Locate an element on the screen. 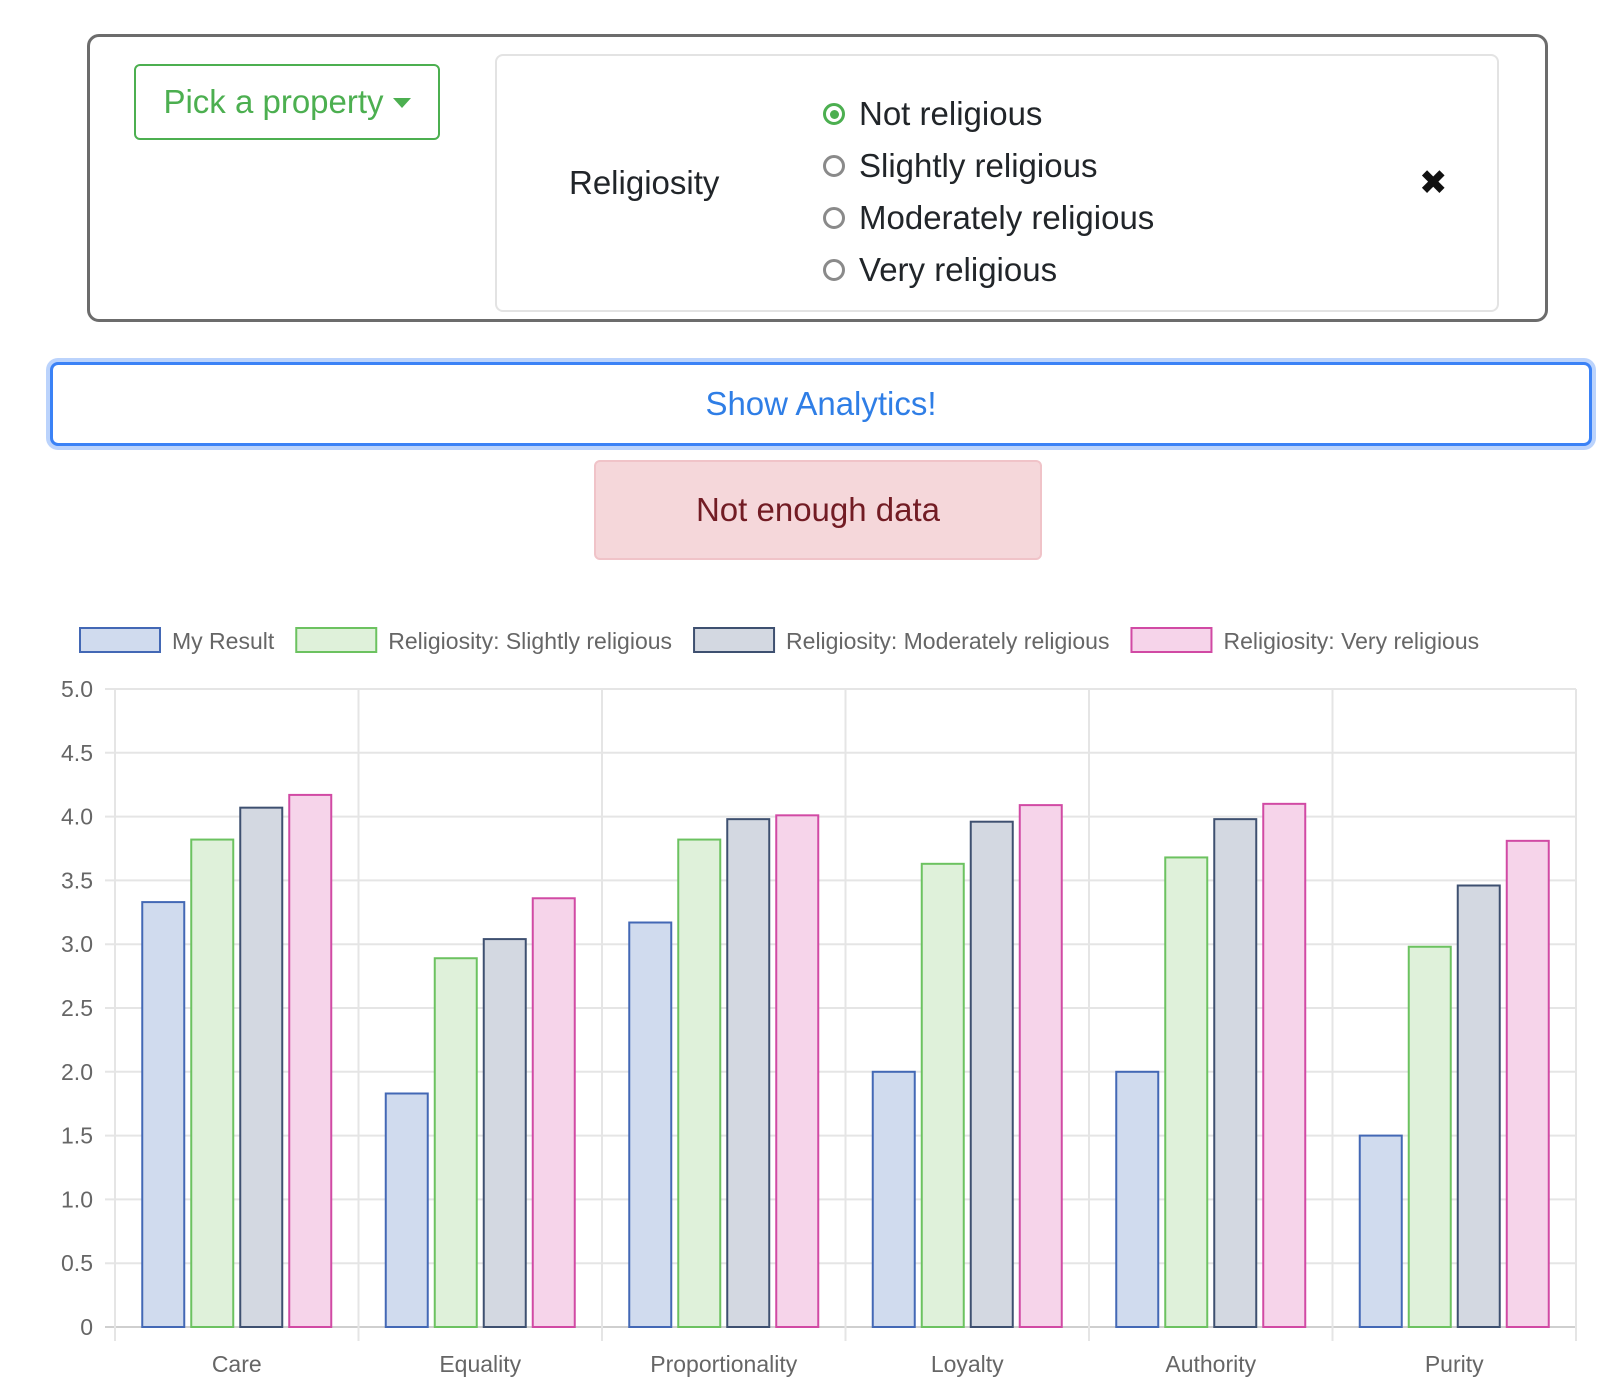  x-tick-label: Purity is located at coordinates (1454, 1364).